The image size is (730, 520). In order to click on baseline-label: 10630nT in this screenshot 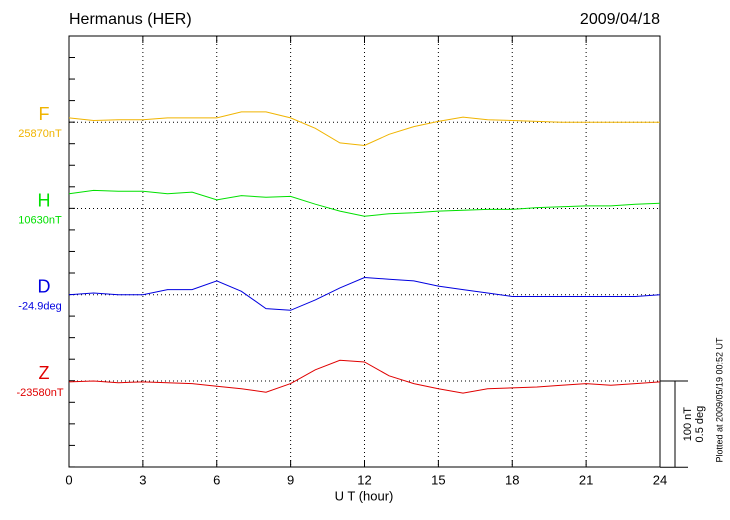, I will do `click(40, 220)`.